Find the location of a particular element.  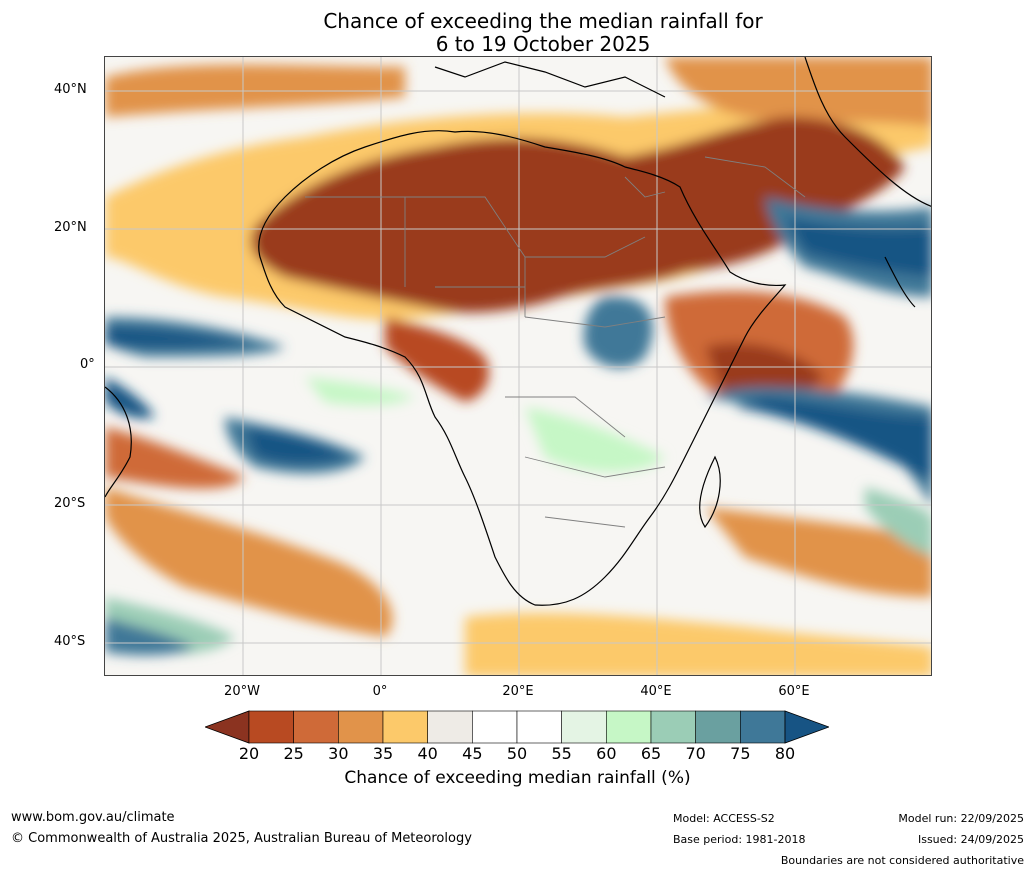

lat-label-0: 0° is located at coordinates (87, 364).